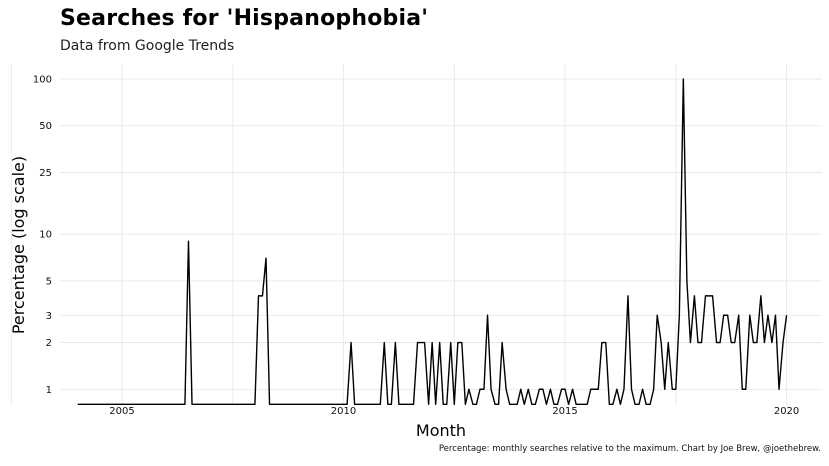  Describe the element at coordinates (343, 411) in the screenshot. I see `x-tick-label: 2010` at that location.